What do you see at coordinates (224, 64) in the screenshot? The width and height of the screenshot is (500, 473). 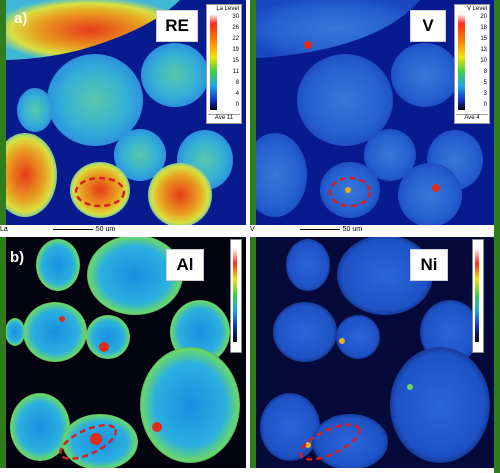 I see `level-color-scale-re: La Level 30 26 22 19 15 11 8 4 0 Ave 11` at bounding box center [224, 64].